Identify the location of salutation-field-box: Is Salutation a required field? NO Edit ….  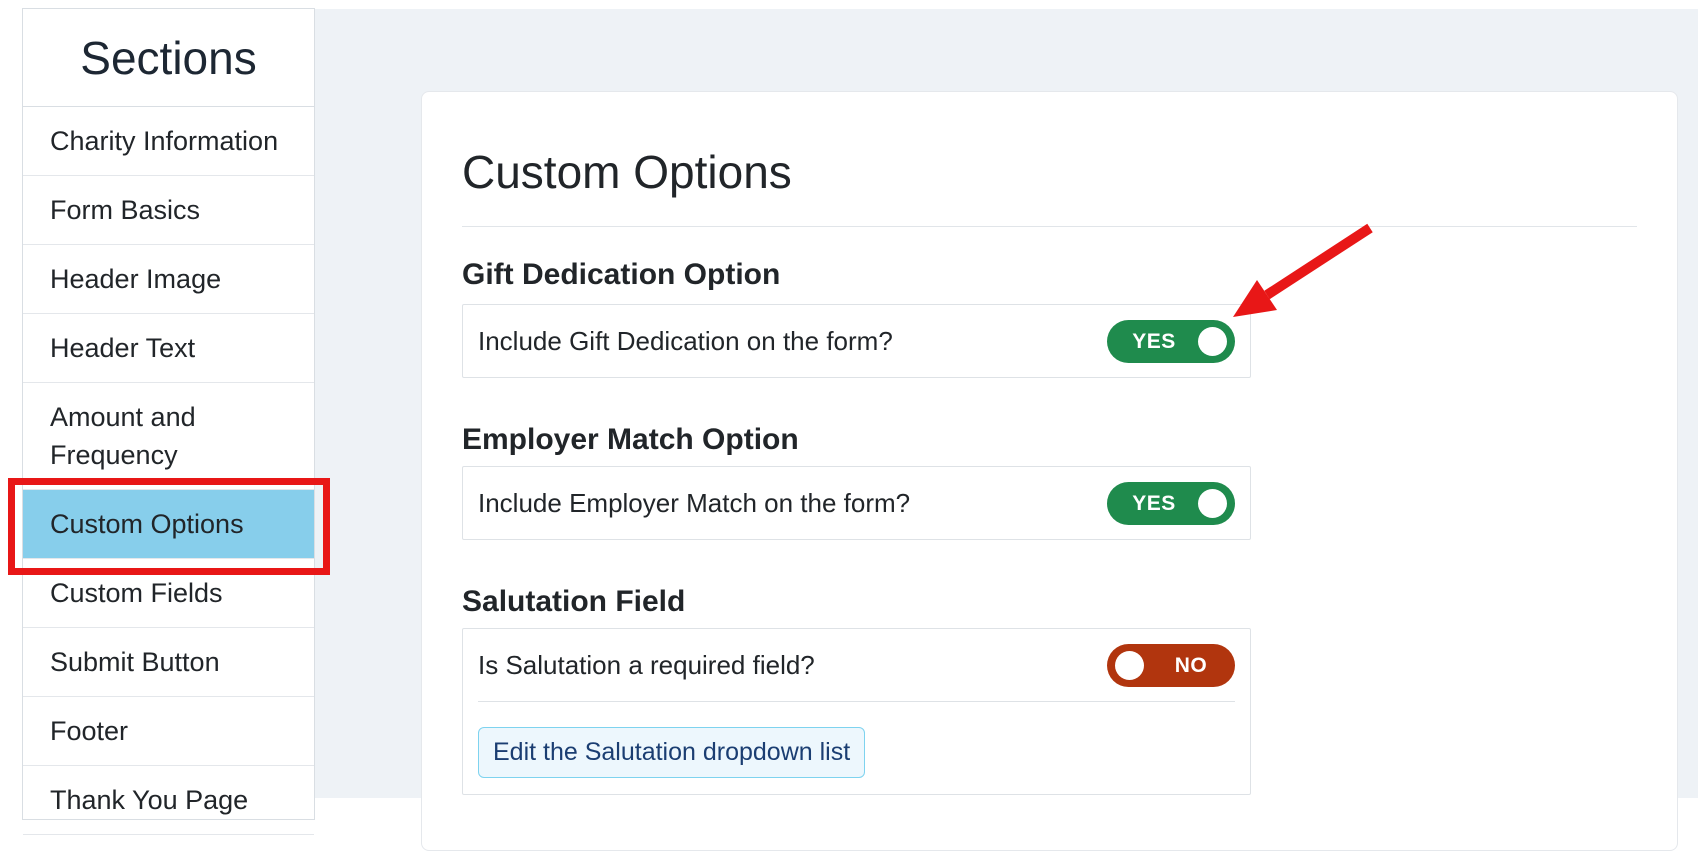
(856, 712).